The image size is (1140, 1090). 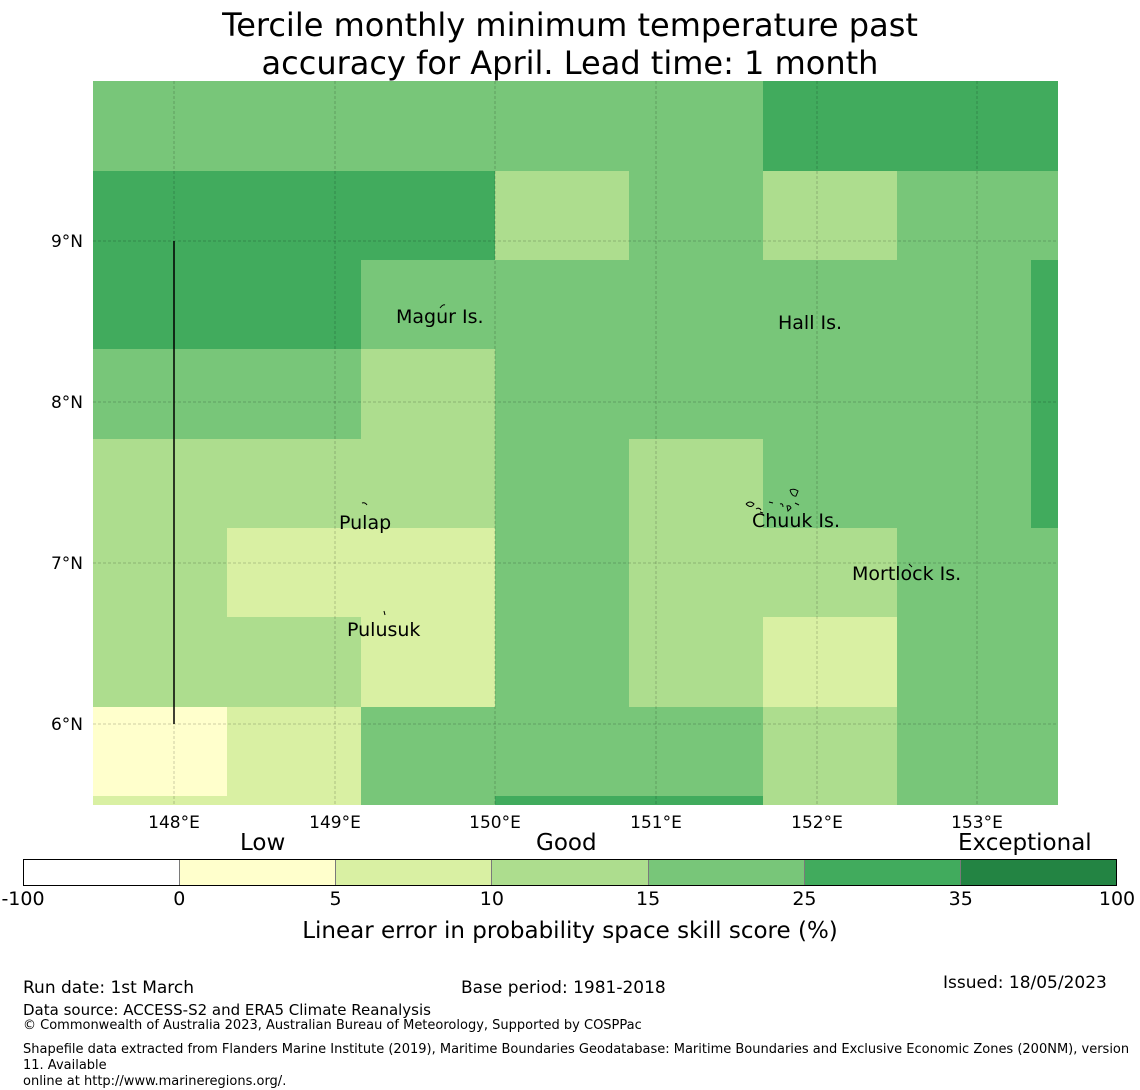 What do you see at coordinates (174, 821) in the screenshot?
I see `lon-label: 148°E` at bounding box center [174, 821].